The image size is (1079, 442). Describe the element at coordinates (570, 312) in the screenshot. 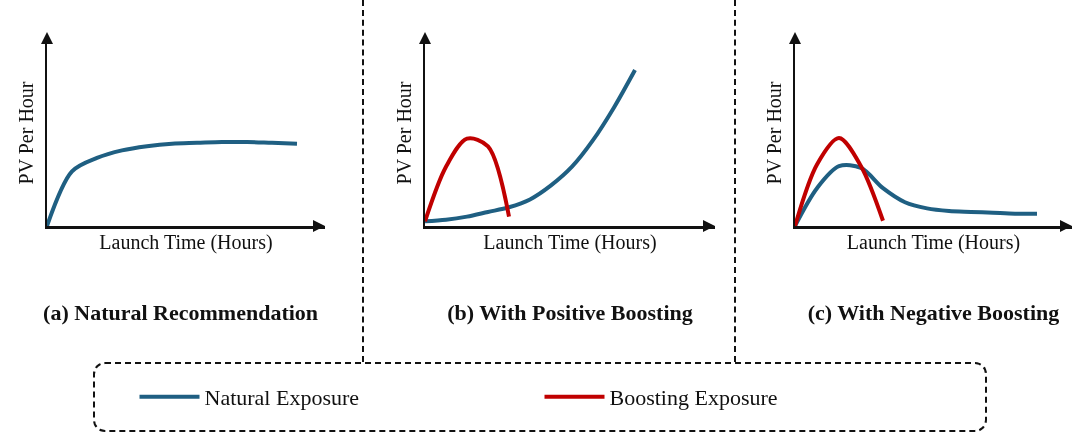

I see `text: (b) With Positive Boosting` at that location.